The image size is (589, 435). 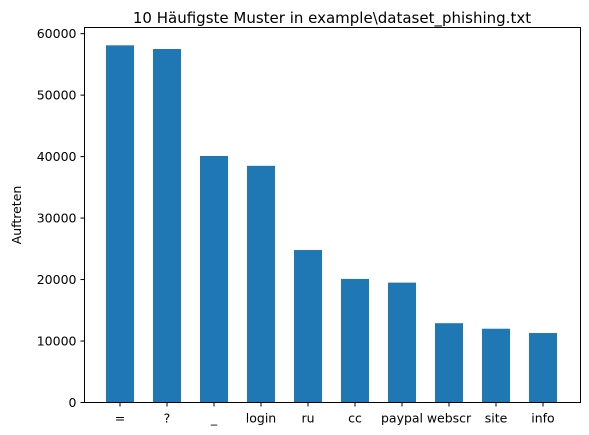 I want to click on y-tick-label: 50000, so click(x=57, y=95).